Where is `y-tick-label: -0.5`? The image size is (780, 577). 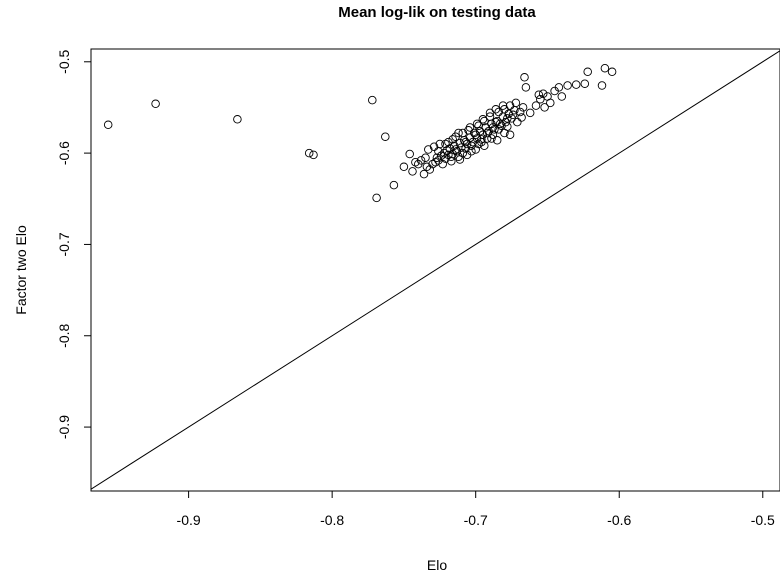
y-tick-label: -0.5 is located at coordinates (64, 62).